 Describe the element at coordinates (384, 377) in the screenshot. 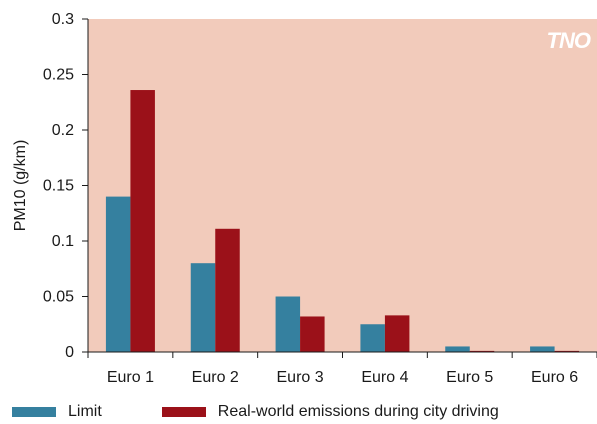

I see `x-tick-label: Euro 4` at that location.